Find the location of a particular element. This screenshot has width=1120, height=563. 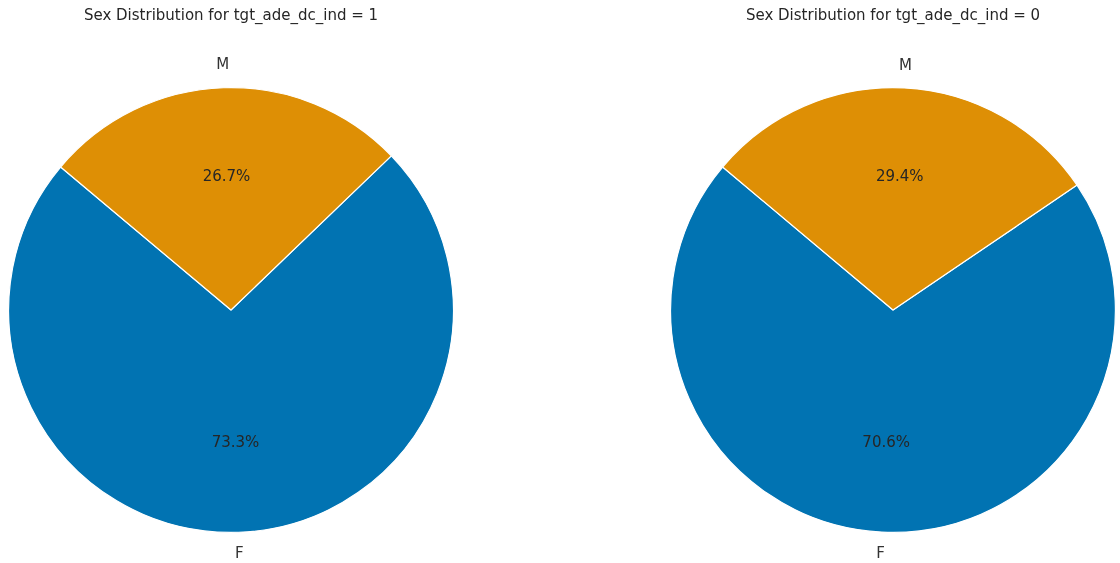

data-label: 70.6% is located at coordinates (886, 442).